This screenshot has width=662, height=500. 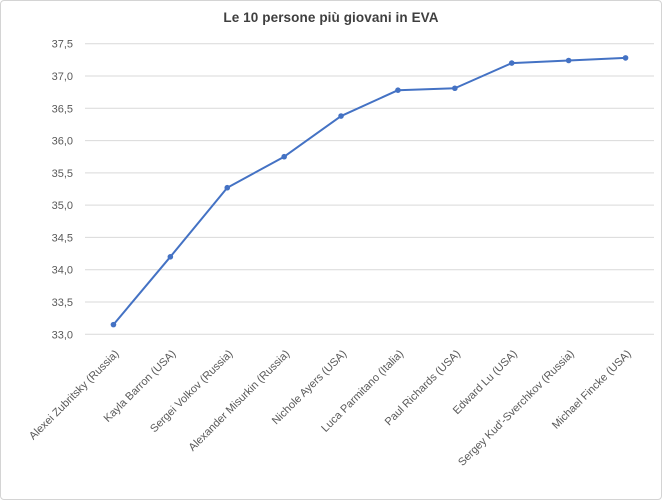 I want to click on x-category-label: Alexander Misurkin (Russia), so click(x=240, y=401).